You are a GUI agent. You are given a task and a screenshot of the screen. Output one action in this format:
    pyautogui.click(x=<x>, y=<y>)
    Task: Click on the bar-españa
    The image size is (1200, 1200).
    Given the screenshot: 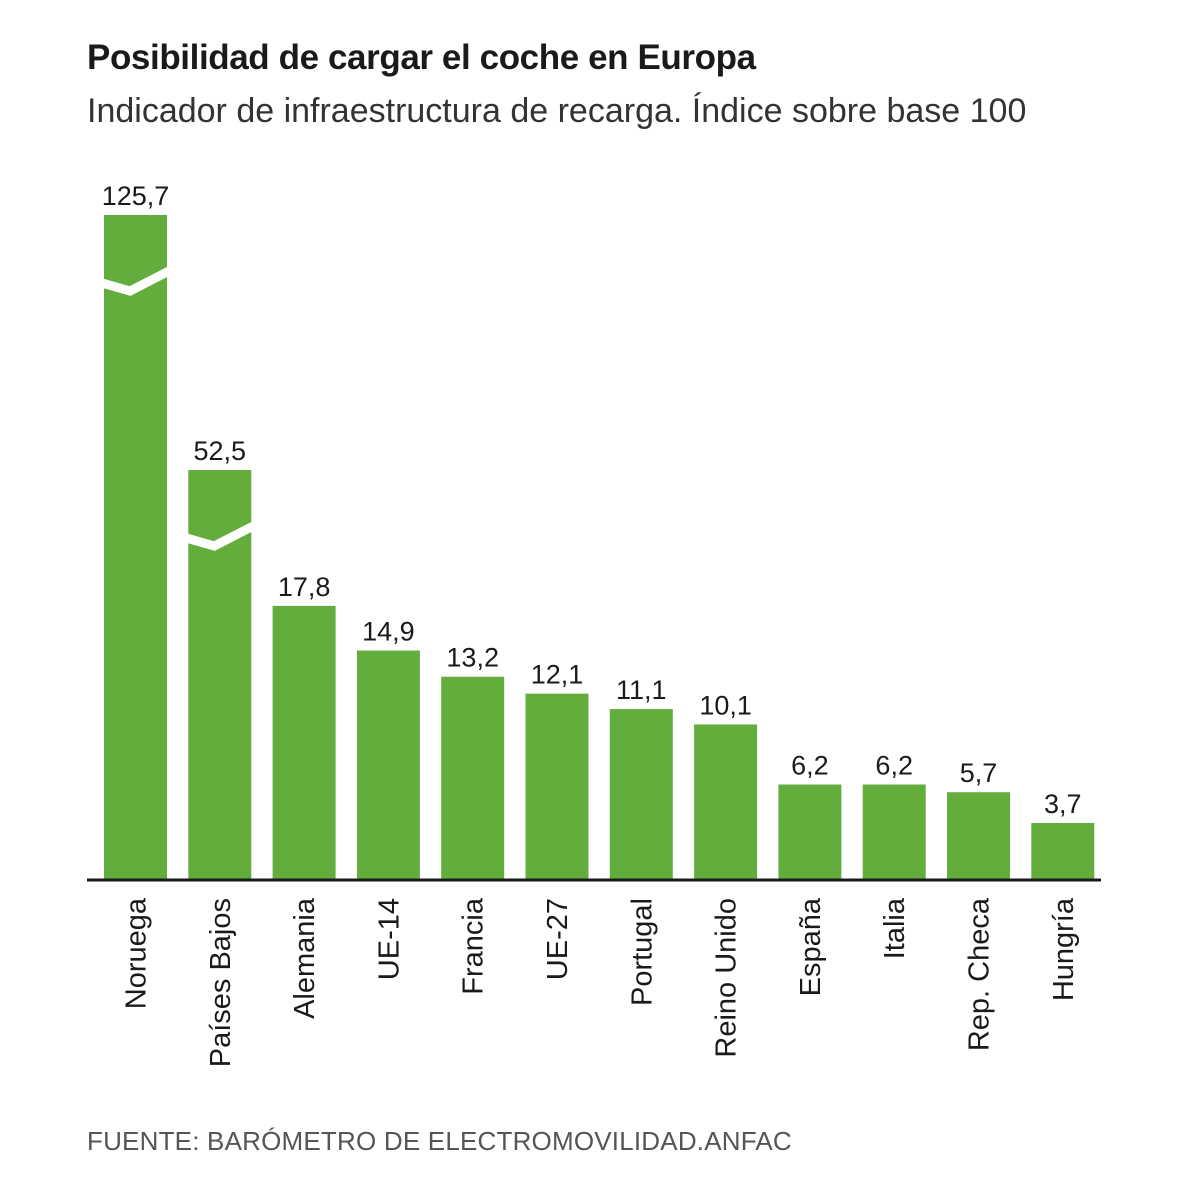 What is the action you would take?
    pyautogui.click(x=810, y=832)
    